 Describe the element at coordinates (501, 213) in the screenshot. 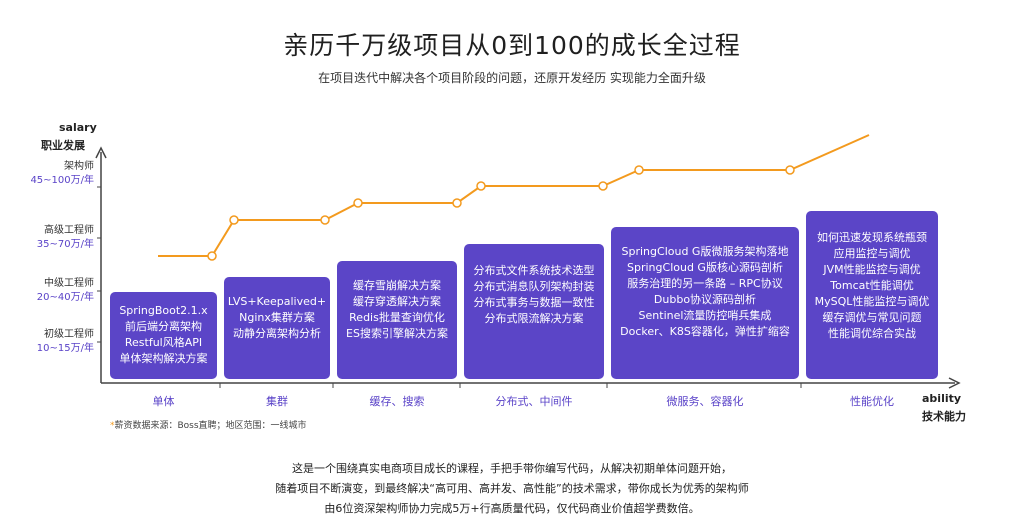

I see `growth-line-markers` at that location.